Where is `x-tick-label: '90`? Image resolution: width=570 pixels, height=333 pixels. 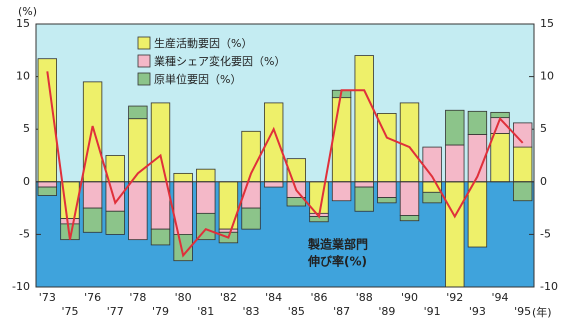 x-tick-label: '90 is located at coordinates (409, 297).